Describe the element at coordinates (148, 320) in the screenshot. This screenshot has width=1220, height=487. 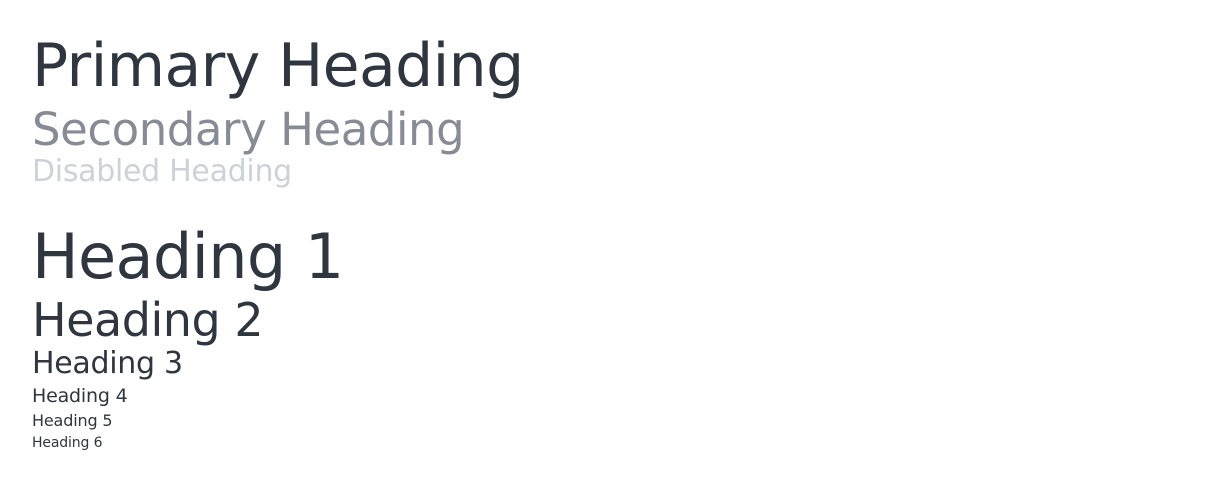
I see `heading-2: Heading 2` at that location.